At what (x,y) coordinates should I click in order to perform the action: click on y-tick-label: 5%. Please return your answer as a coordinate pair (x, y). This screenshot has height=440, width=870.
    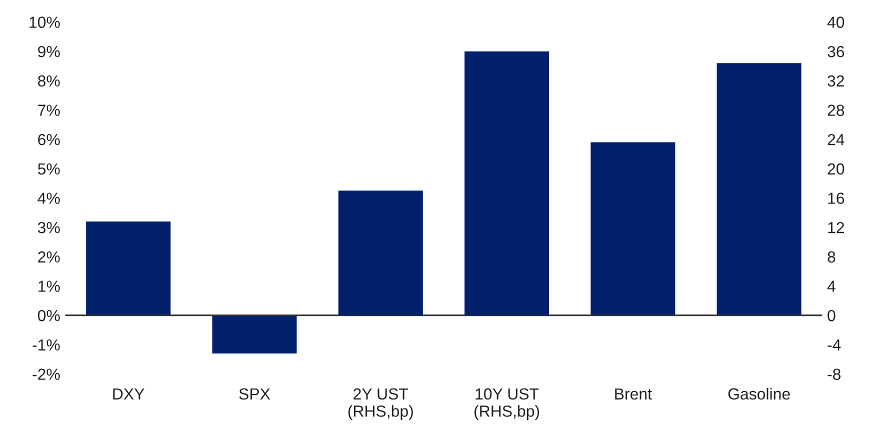
    Looking at the image, I should click on (49, 169).